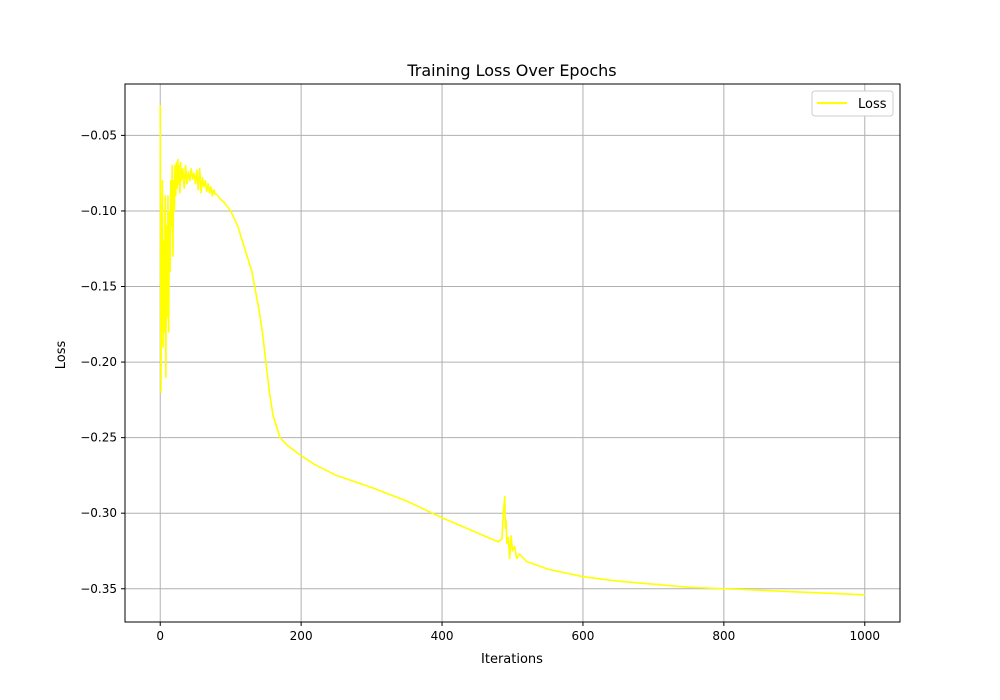  I want to click on x-tick-label: 1000, so click(864, 636).